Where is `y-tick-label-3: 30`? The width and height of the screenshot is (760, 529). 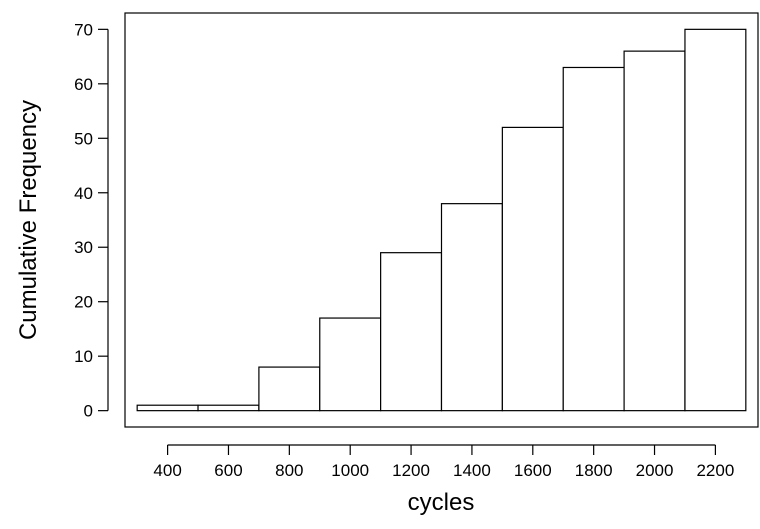
y-tick-label-3: 30 is located at coordinates (83, 247).